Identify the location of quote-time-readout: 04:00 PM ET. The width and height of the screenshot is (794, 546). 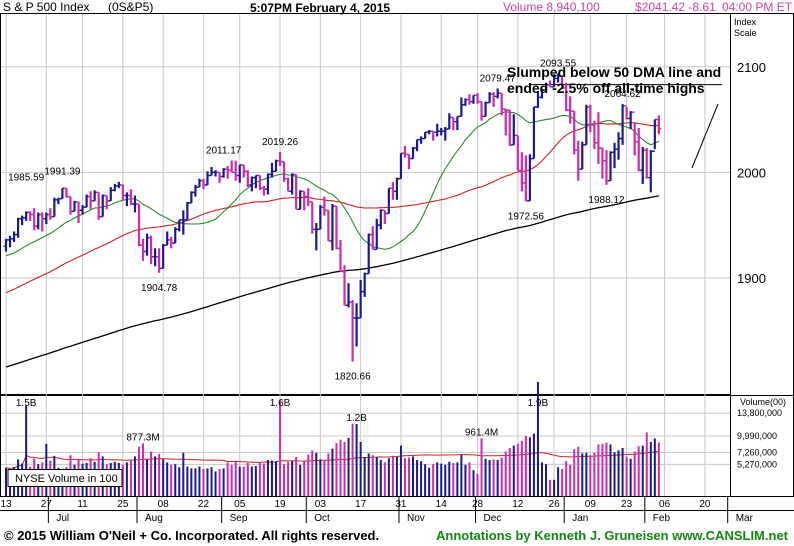
(757, 7).